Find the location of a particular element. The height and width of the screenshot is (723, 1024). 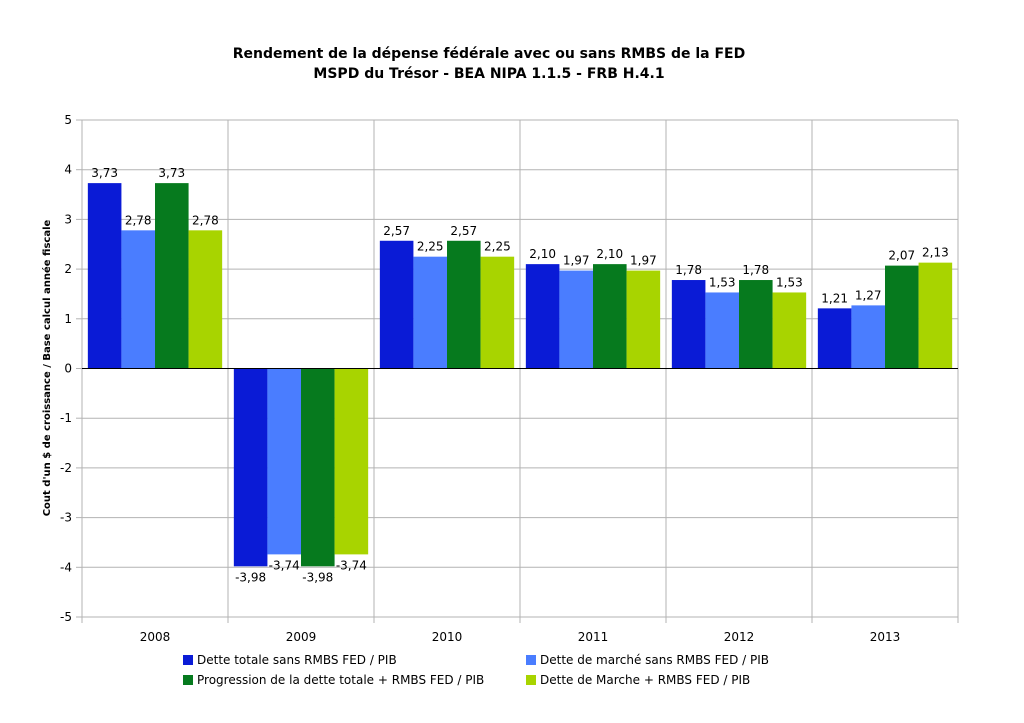

y-tick-label: -3 is located at coordinates (66, 518).